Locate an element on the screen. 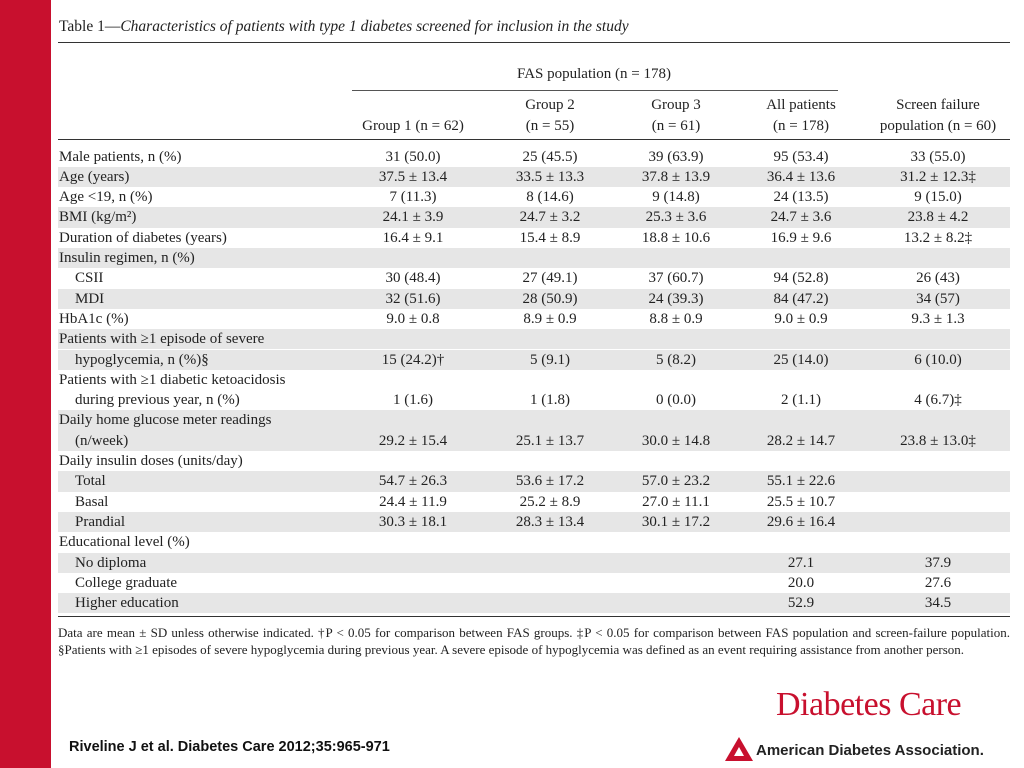 The width and height of the screenshot is (1024, 768). row-label: No diploma is located at coordinates (111, 562).